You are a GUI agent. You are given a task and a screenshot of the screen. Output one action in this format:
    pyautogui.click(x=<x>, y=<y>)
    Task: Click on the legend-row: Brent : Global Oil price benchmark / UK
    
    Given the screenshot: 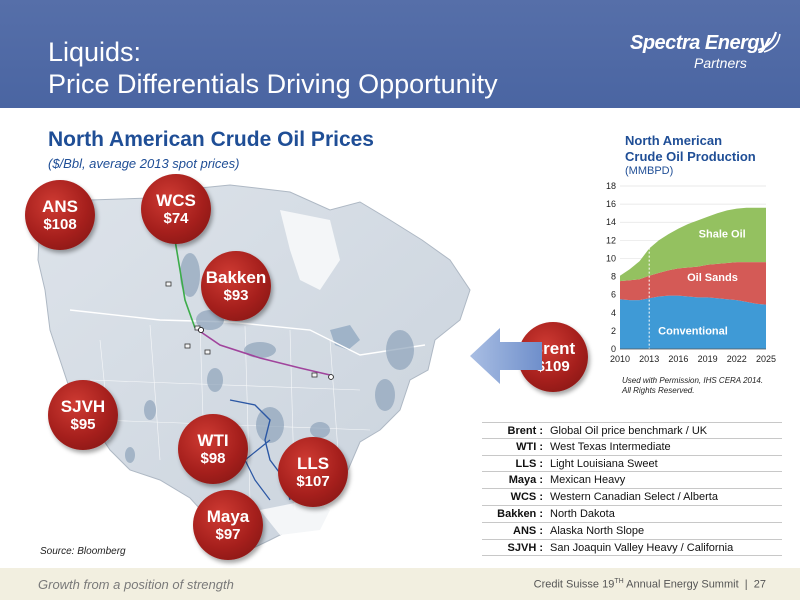 What is the action you would take?
    pyautogui.click(x=632, y=430)
    